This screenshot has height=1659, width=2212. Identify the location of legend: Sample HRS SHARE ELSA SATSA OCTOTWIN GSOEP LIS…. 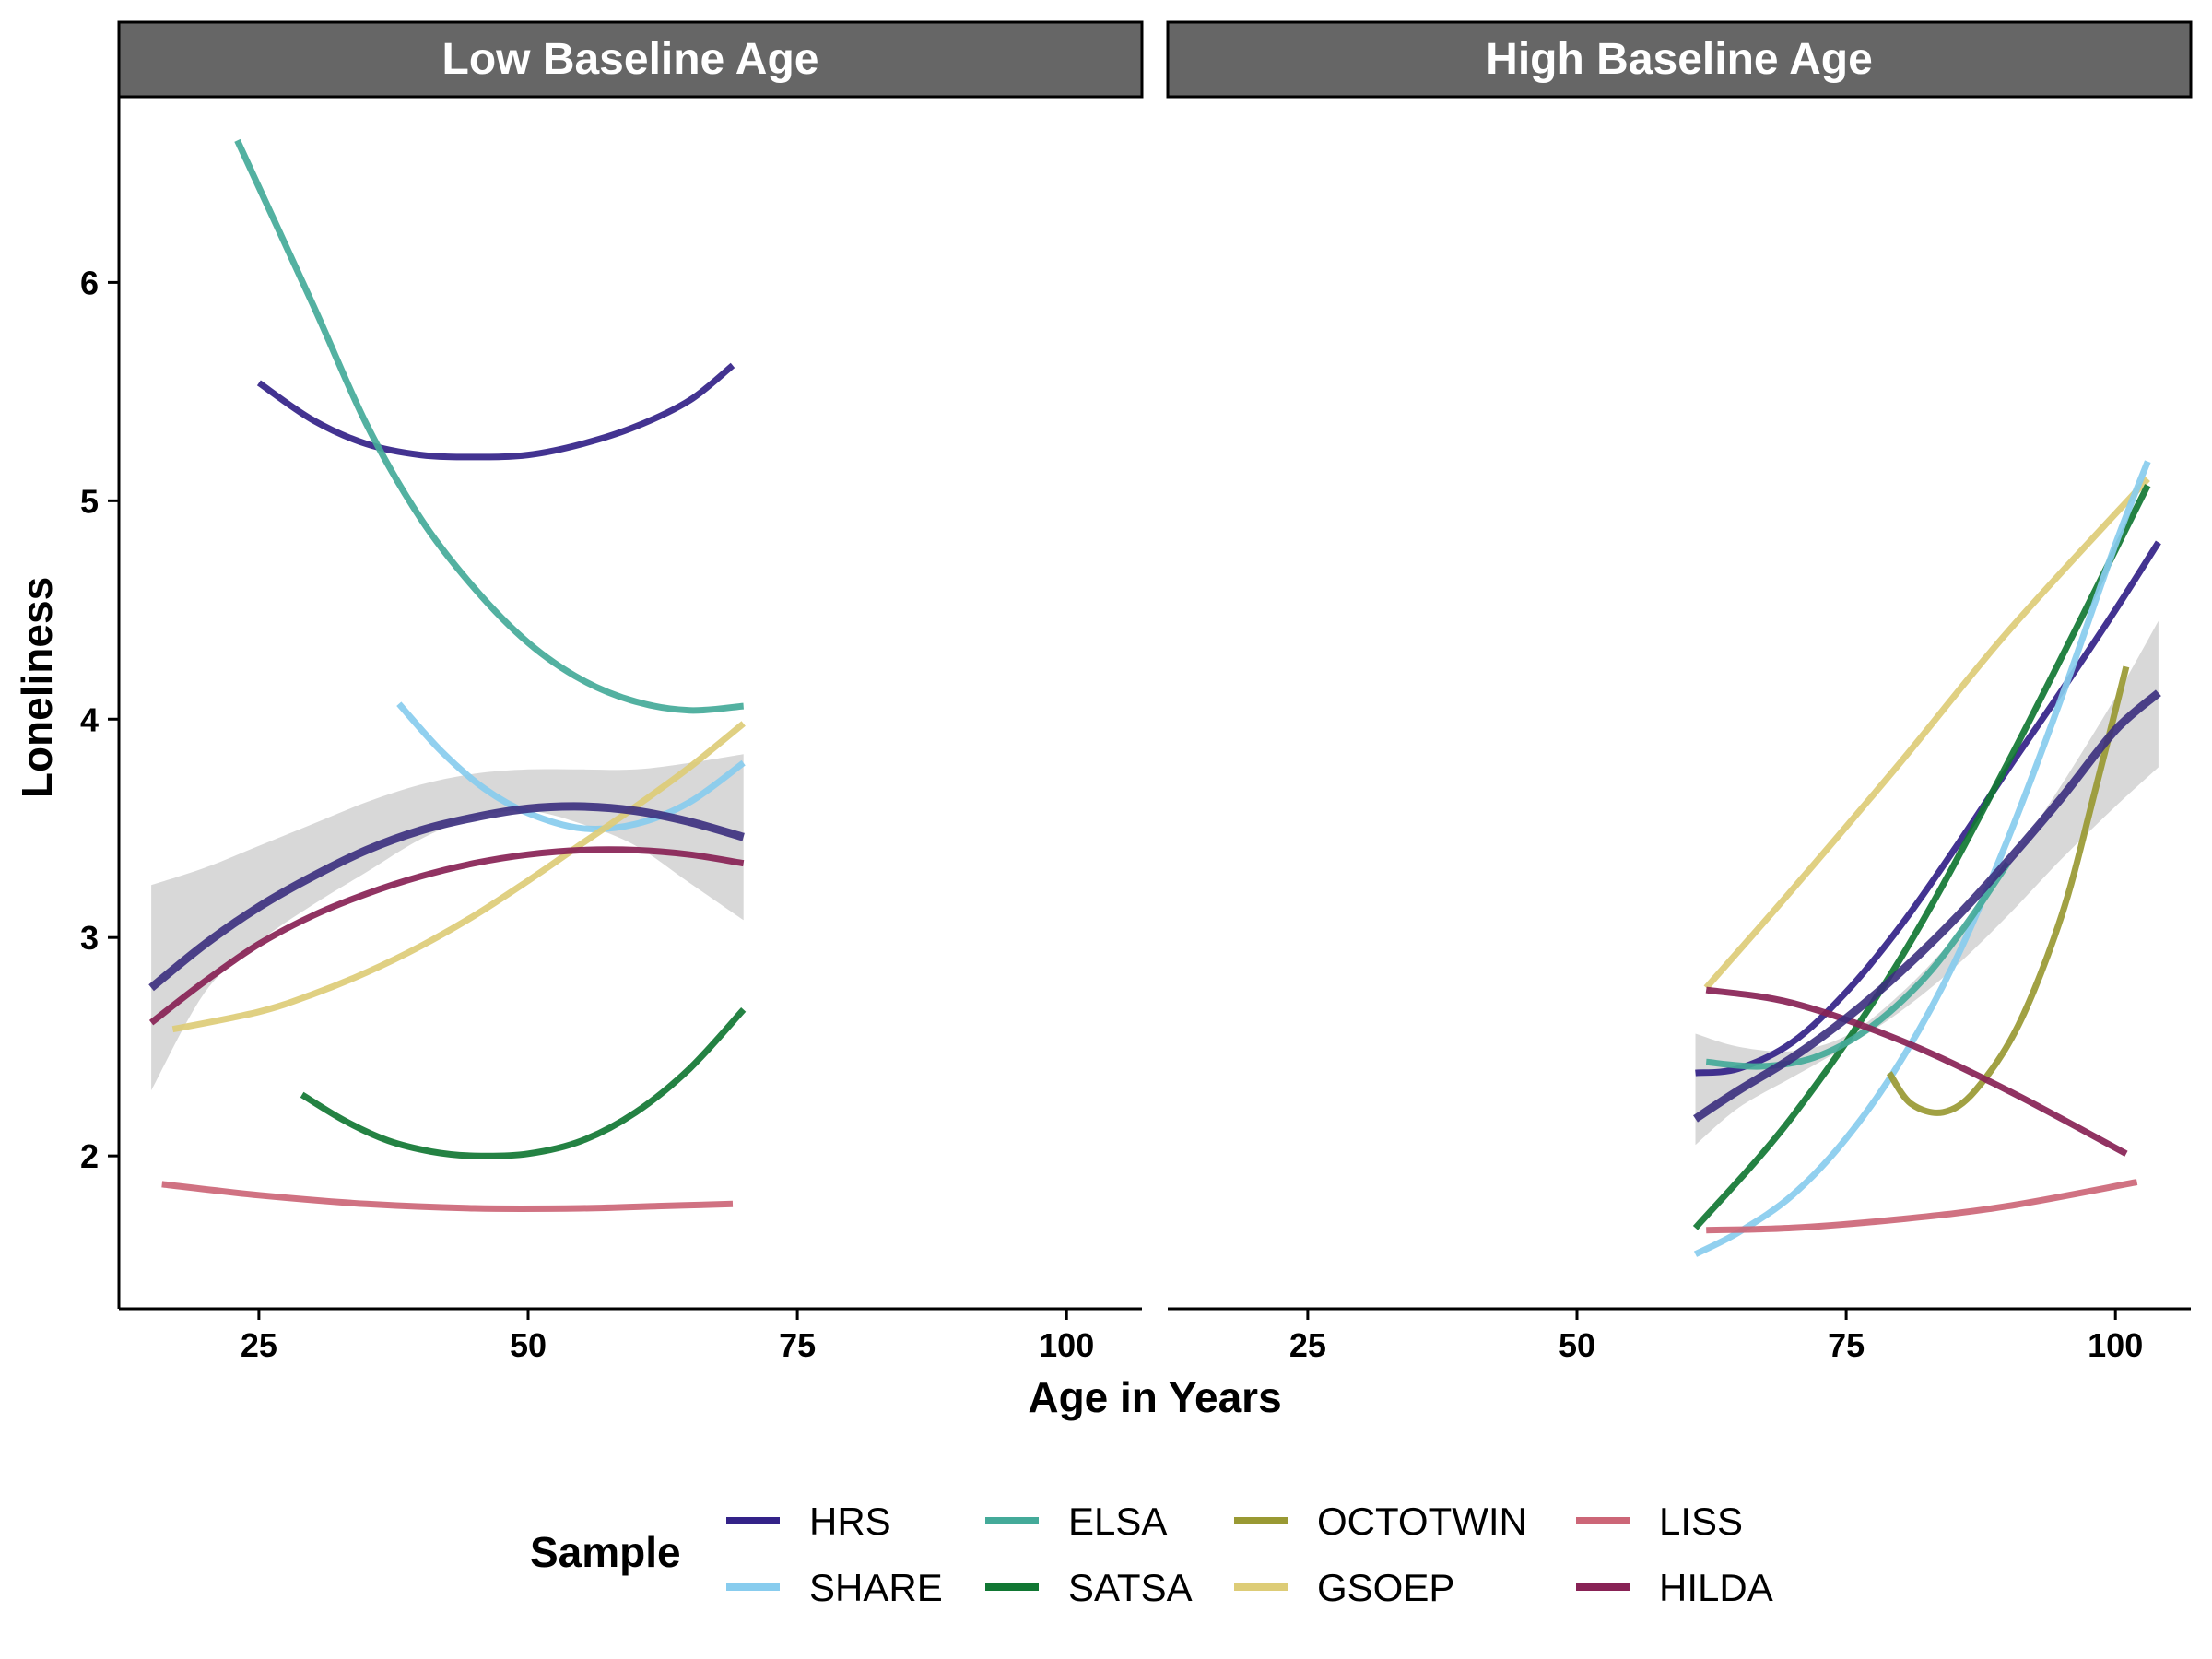
(1151, 1554).